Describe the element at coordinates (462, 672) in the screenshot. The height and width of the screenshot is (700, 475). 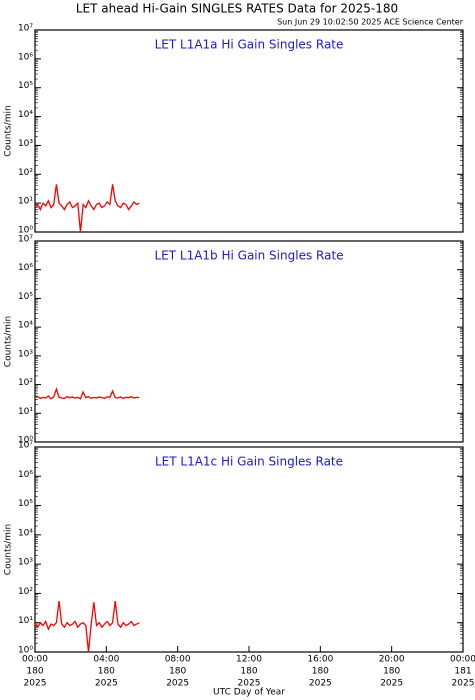
I see `x-tick-label: 181` at that location.